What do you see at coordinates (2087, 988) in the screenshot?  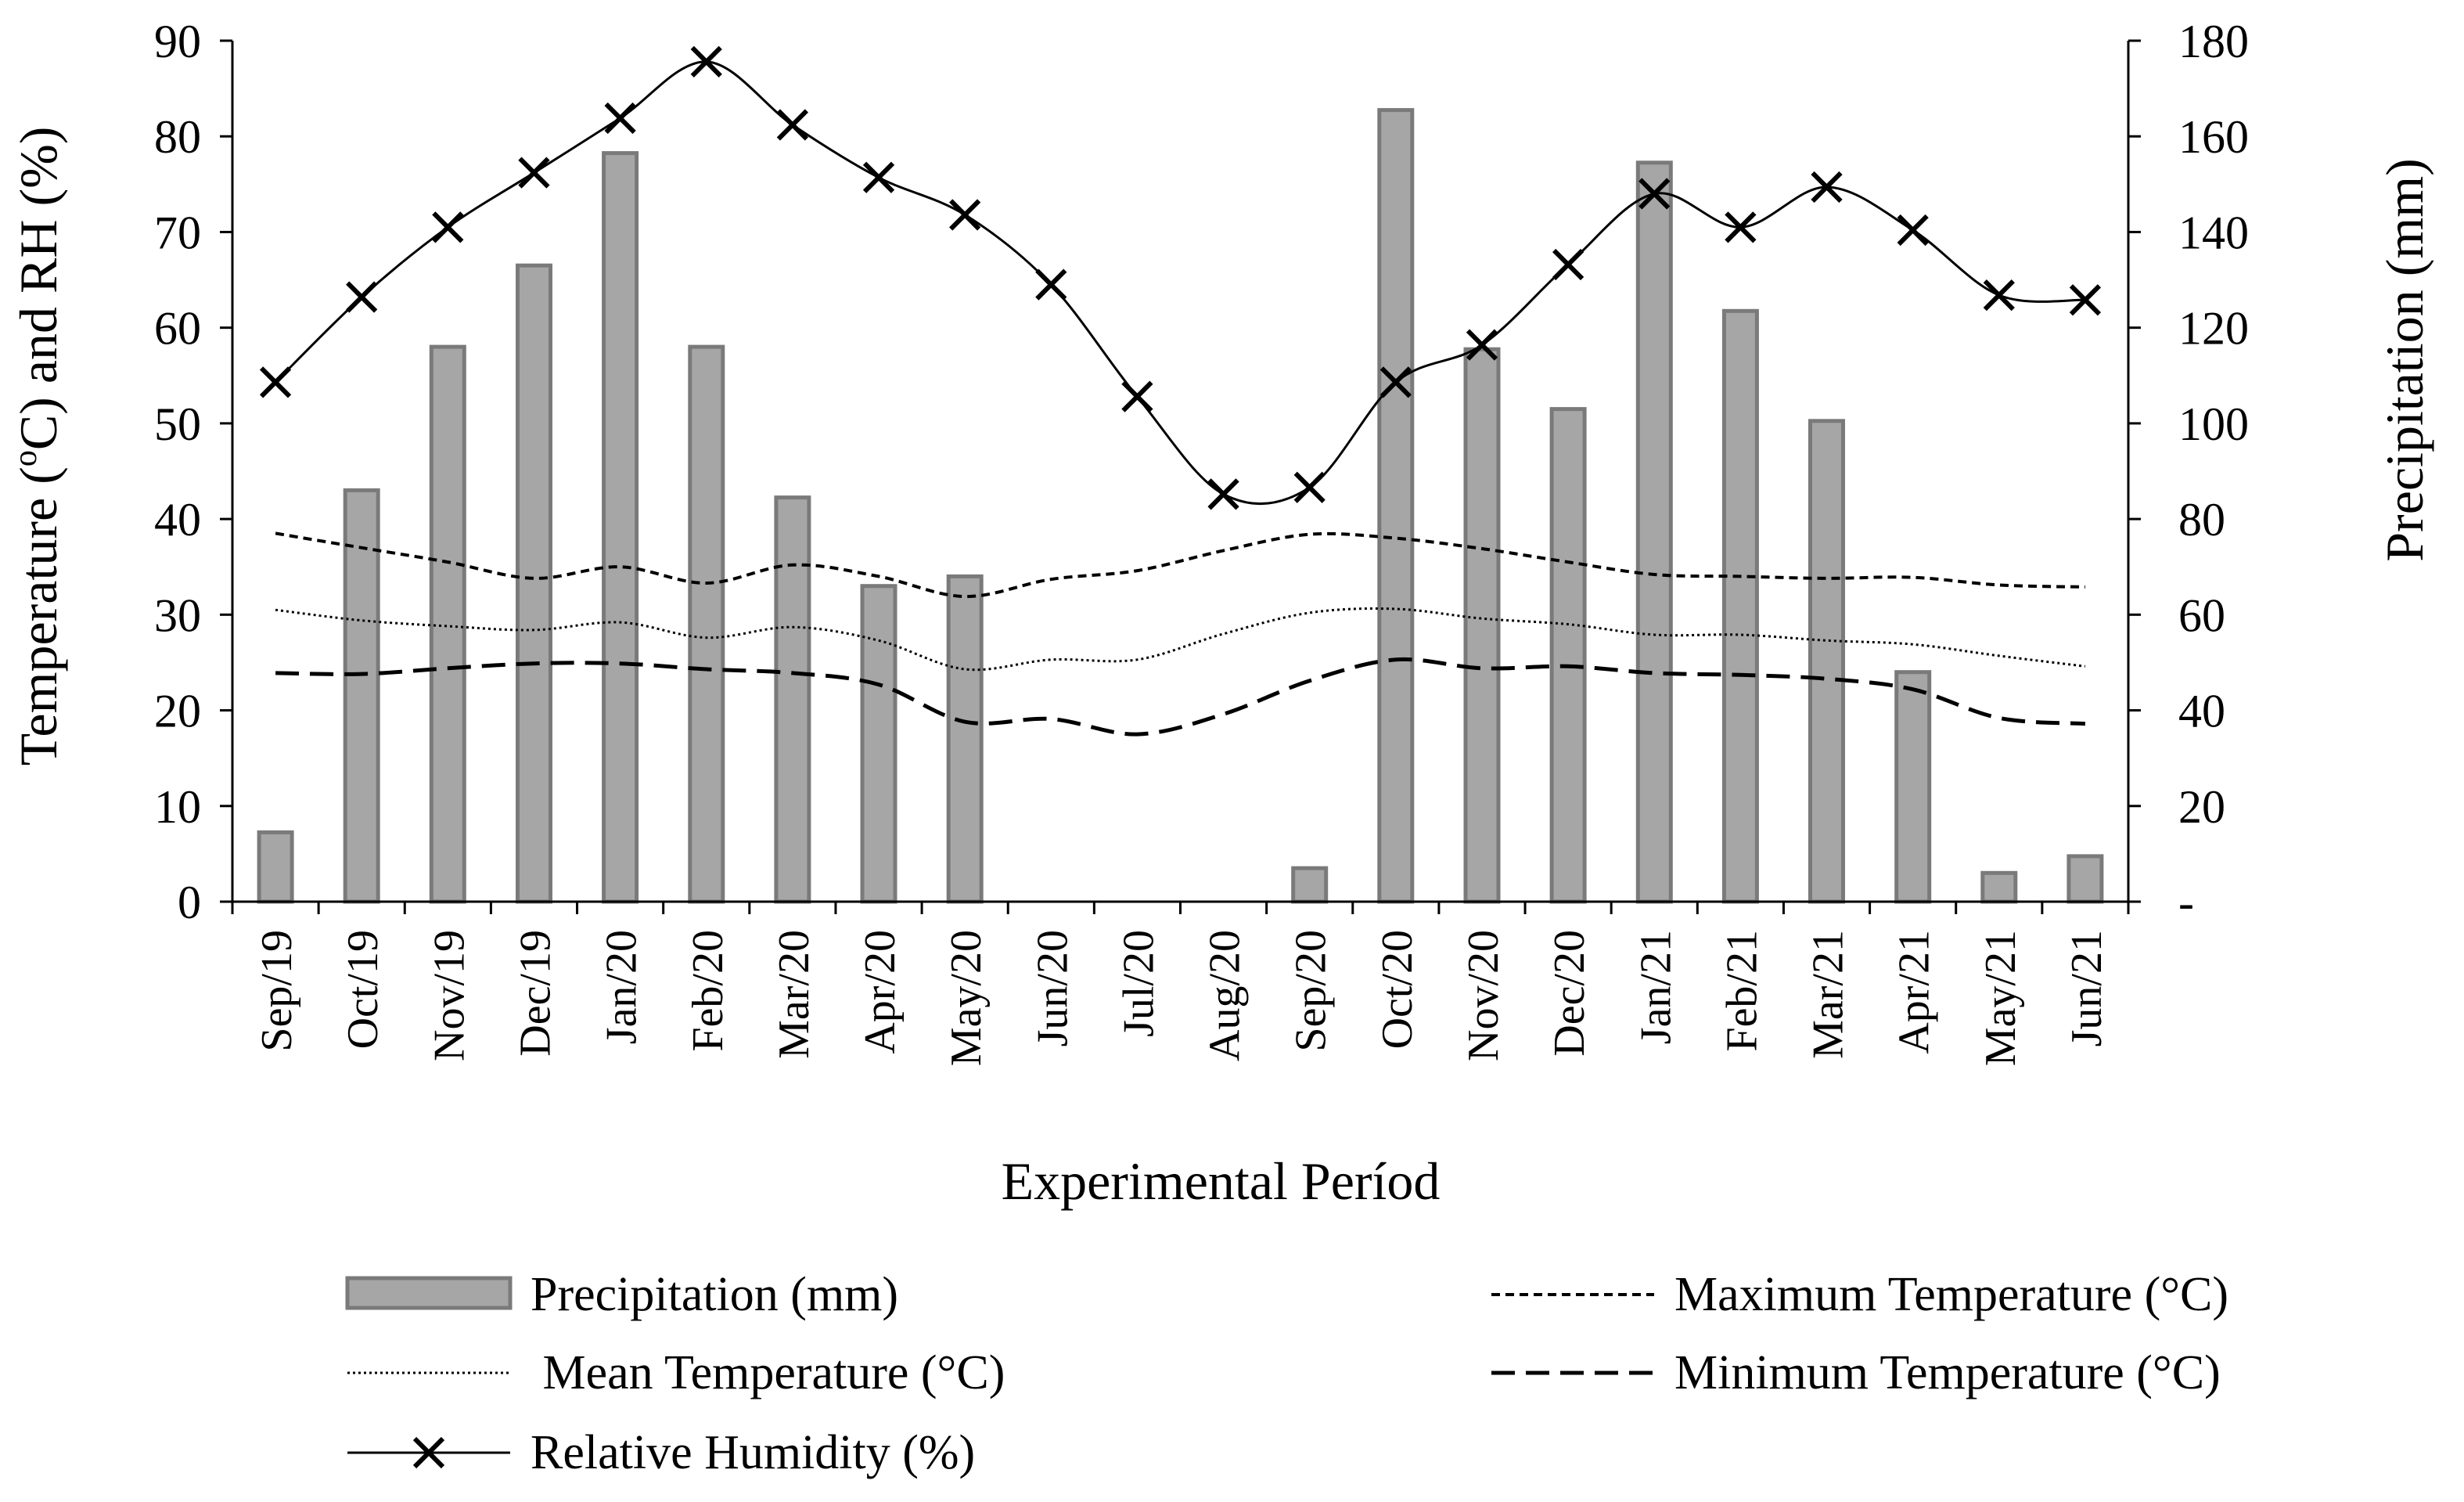 I see `x-tick-label-21: Jun/21` at bounding box center [2087, 988].